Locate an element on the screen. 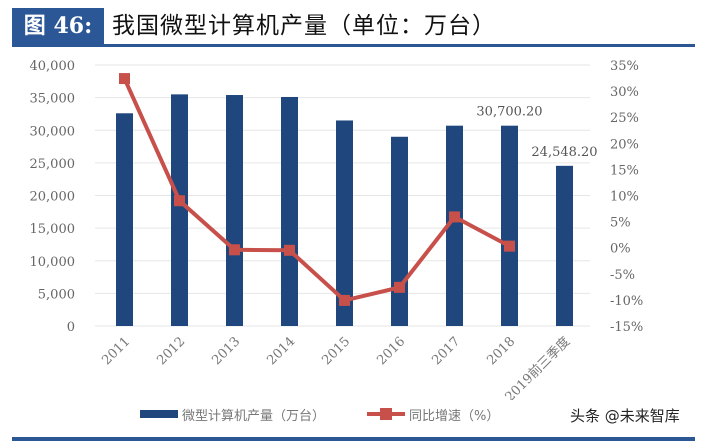  bar-swatch-icon is located at coordinates (159, 414).